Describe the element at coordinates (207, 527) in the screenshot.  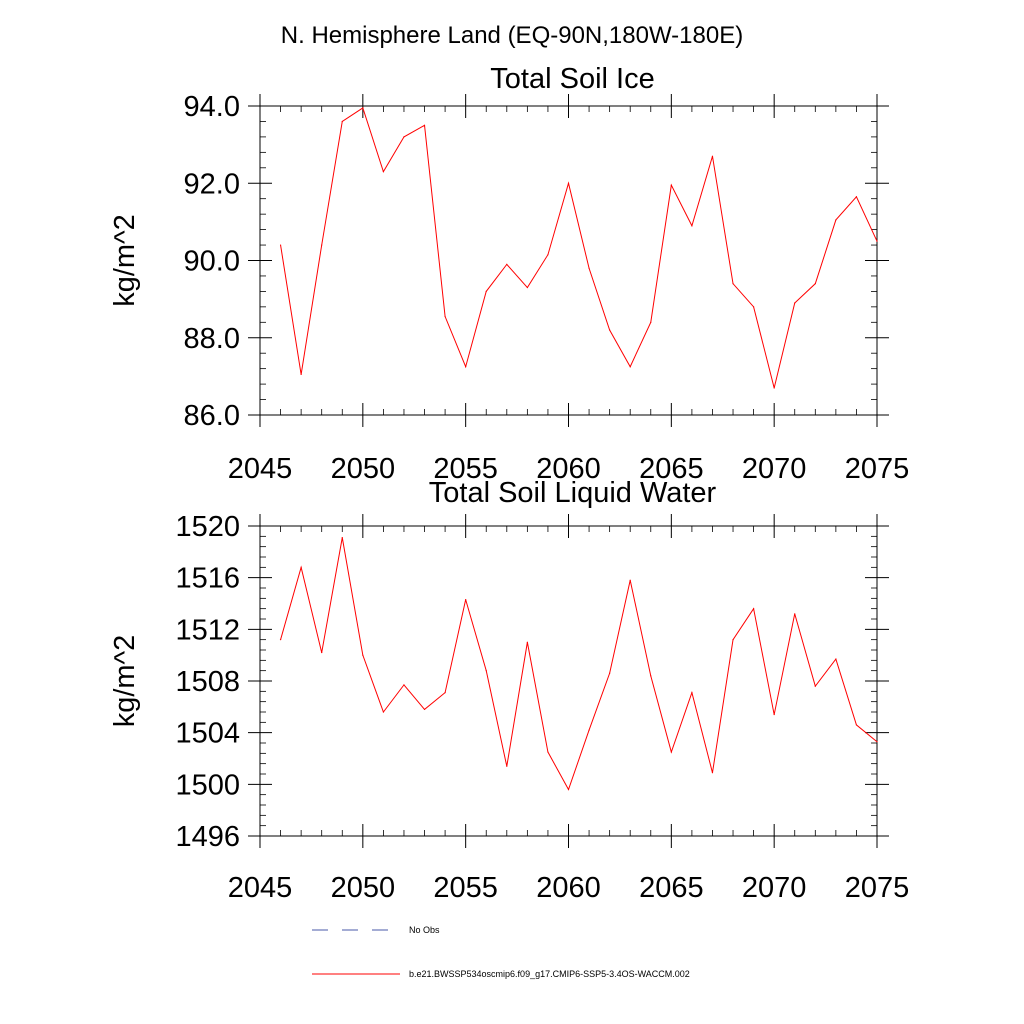
I see `y-tick-label: 1520` at that location.